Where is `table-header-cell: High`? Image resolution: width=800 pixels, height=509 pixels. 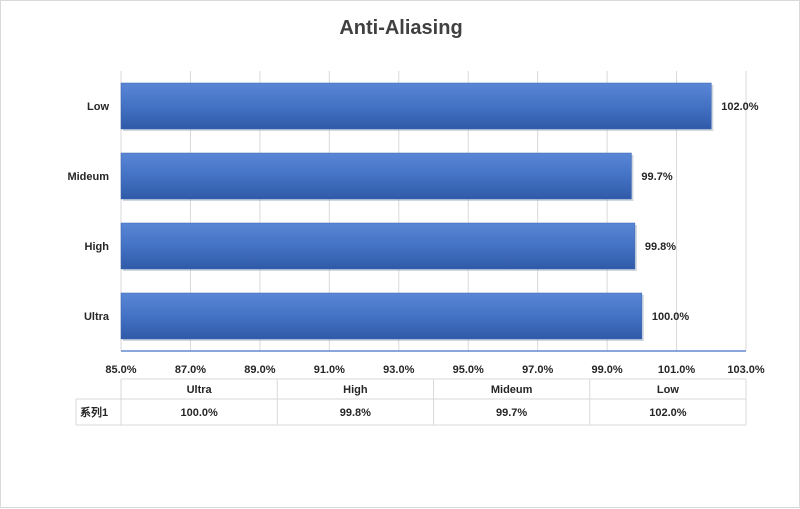
table-header-cell: High is located at coordinates (355, 390).